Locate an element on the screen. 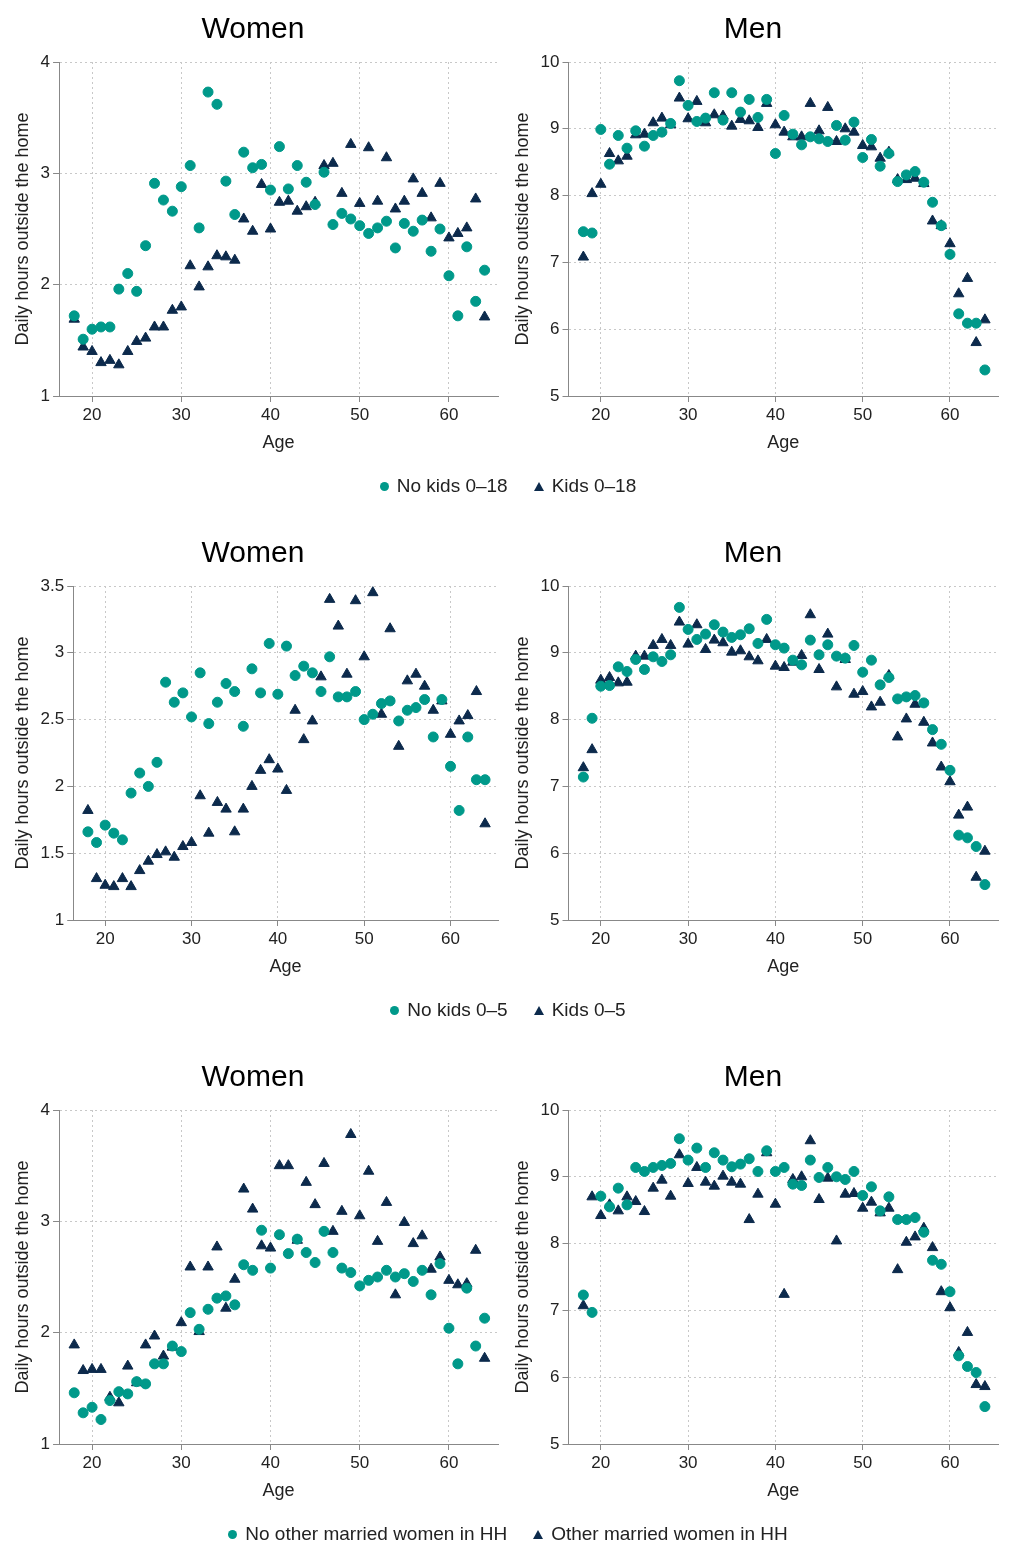 Image resolution: width=1016 pixels, height=1560 pixels. legend-label: No other married women in HH is located at coordinates (376, 1534).